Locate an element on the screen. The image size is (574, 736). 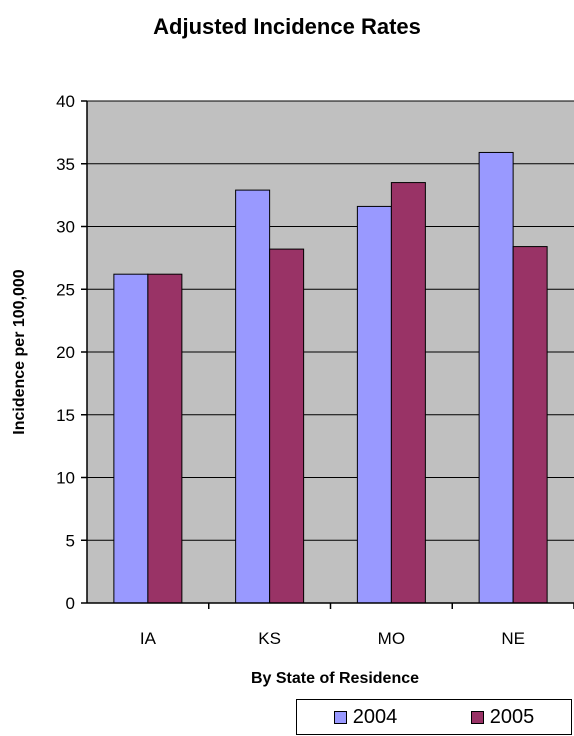
legend-item-2005: 2005 is located at coordinates (502, 717).